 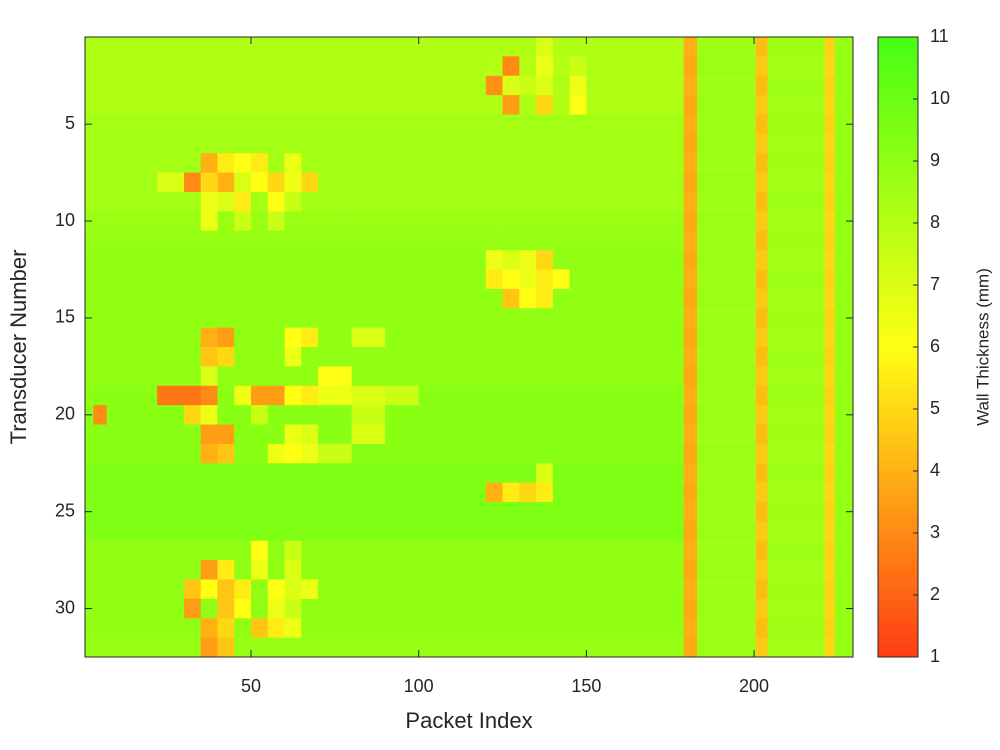 I want to click on y-tick-label: 30, so click(x=65, y=607).